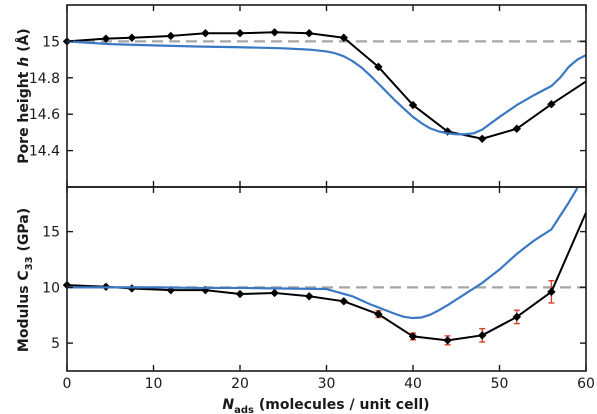  I want to click on x-tick-label: 60, so click(586, 384).